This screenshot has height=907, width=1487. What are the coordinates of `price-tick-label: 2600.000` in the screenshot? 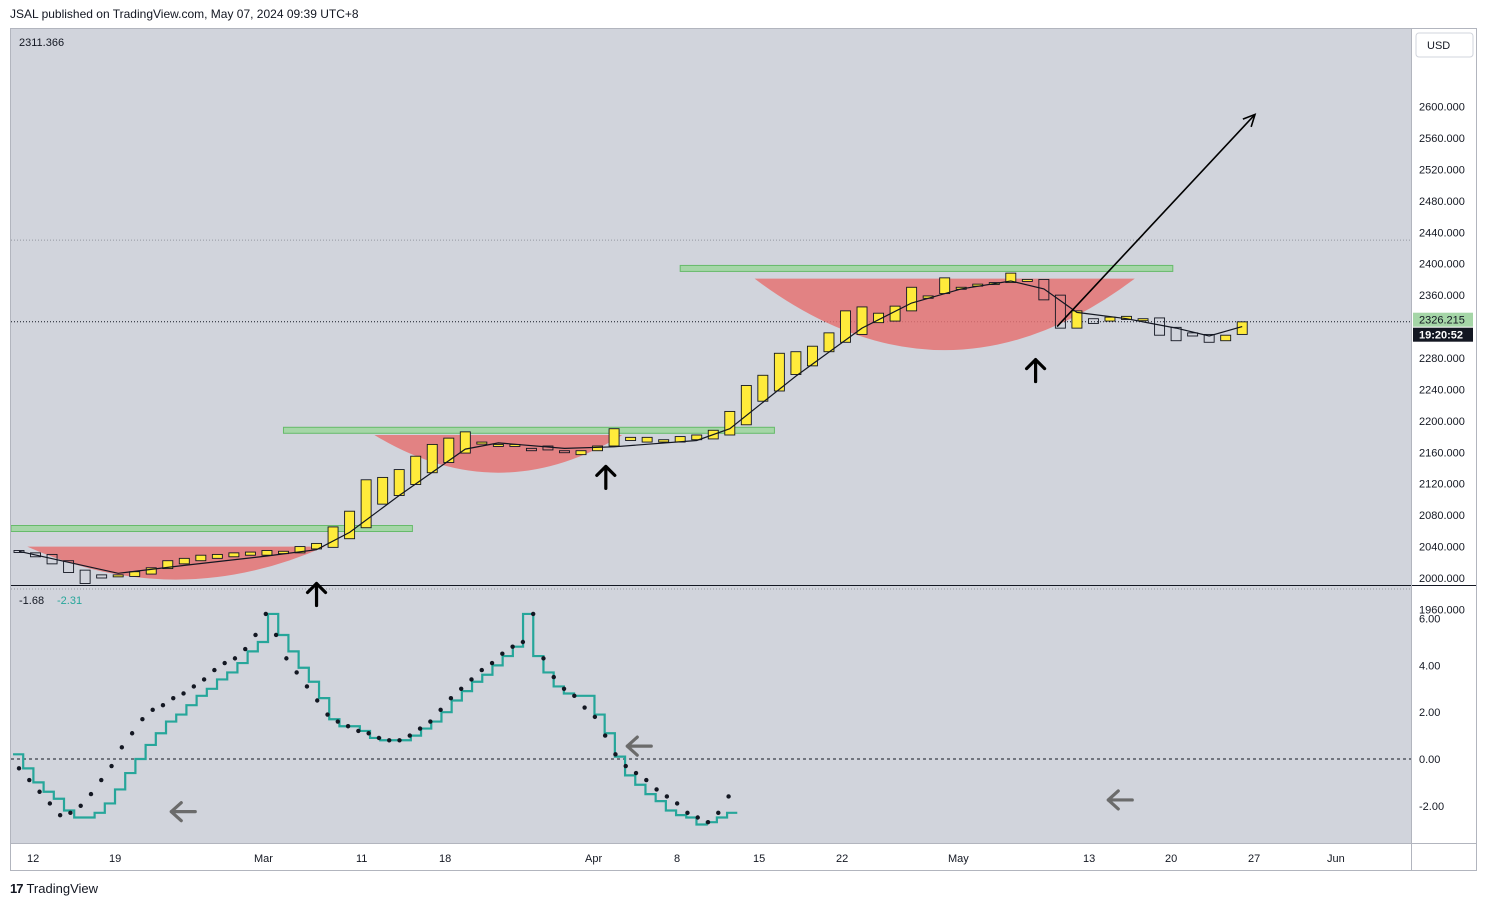 It's located at (1442, 108).